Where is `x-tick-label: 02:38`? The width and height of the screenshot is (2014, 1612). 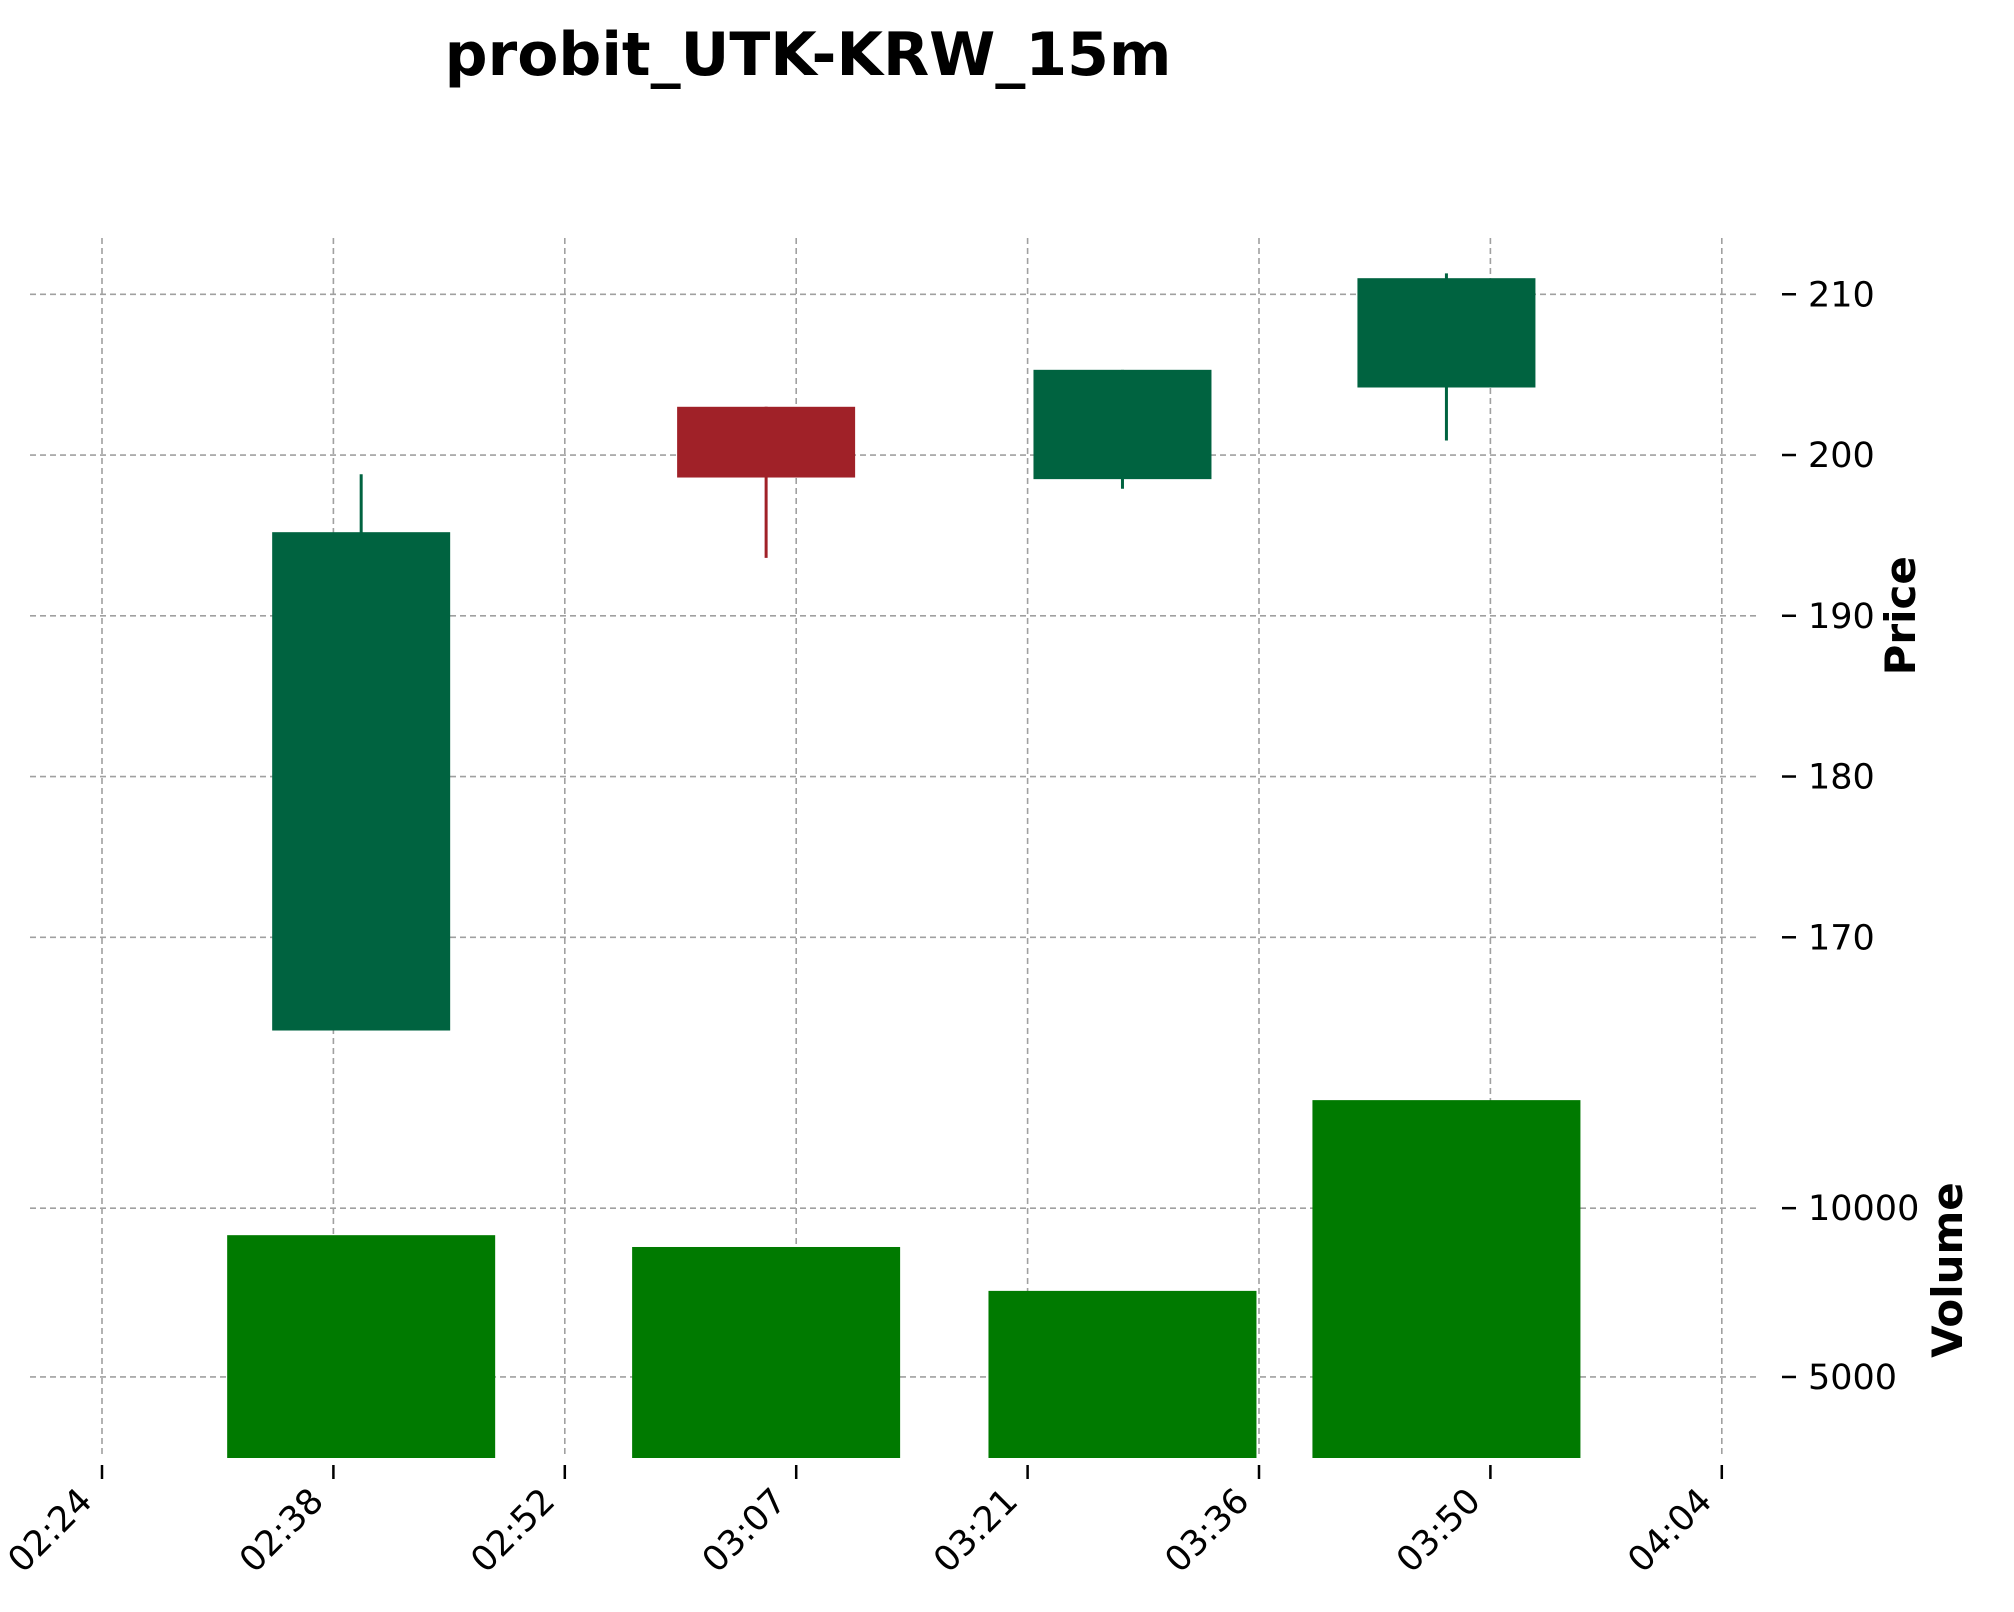 x-tick-label: 02:38 is located at coordinates (282, 1531).